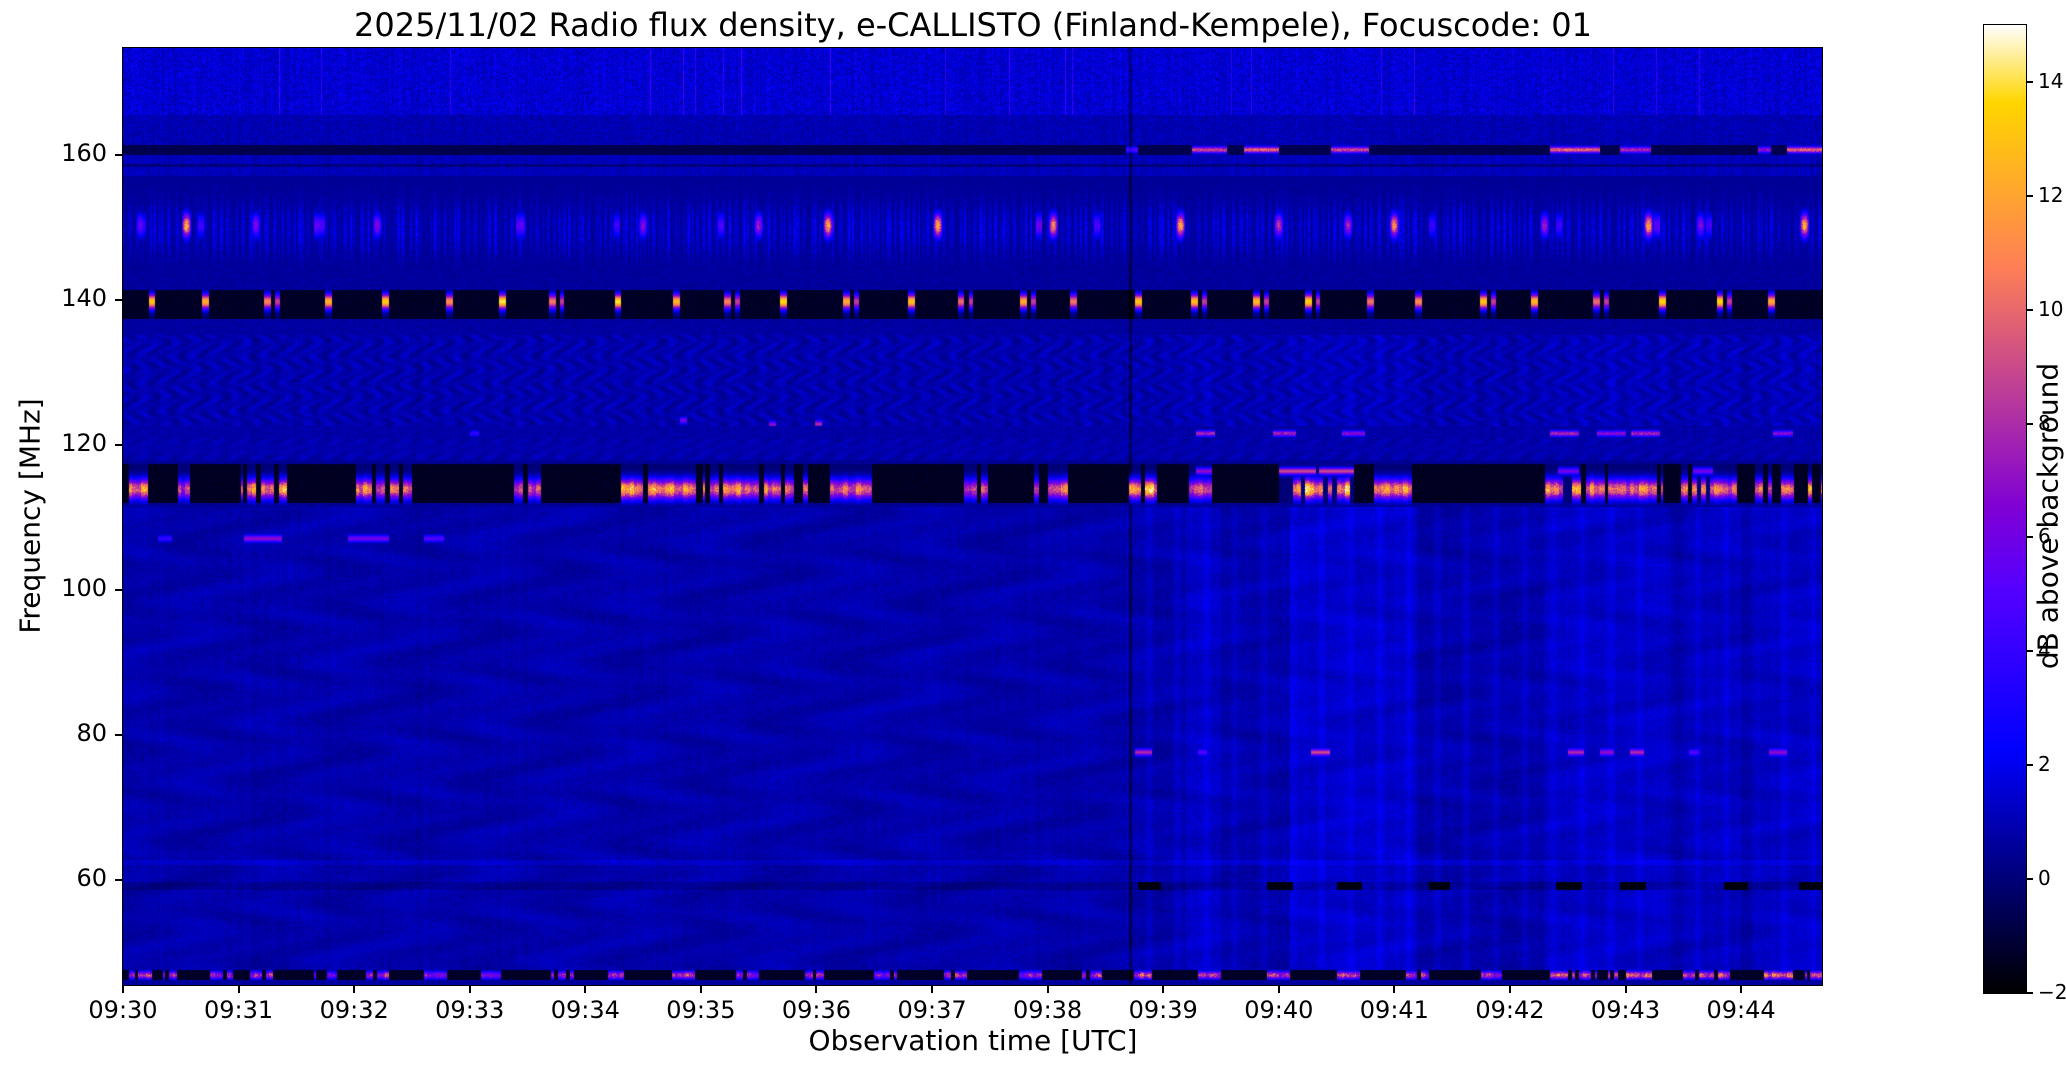 The image size is (2066, 1067). What do you see at coordinates (1163, 1010) in the screenshot?
I see `x-tick-label: 09:39` at bounding box center [1163, 1010].